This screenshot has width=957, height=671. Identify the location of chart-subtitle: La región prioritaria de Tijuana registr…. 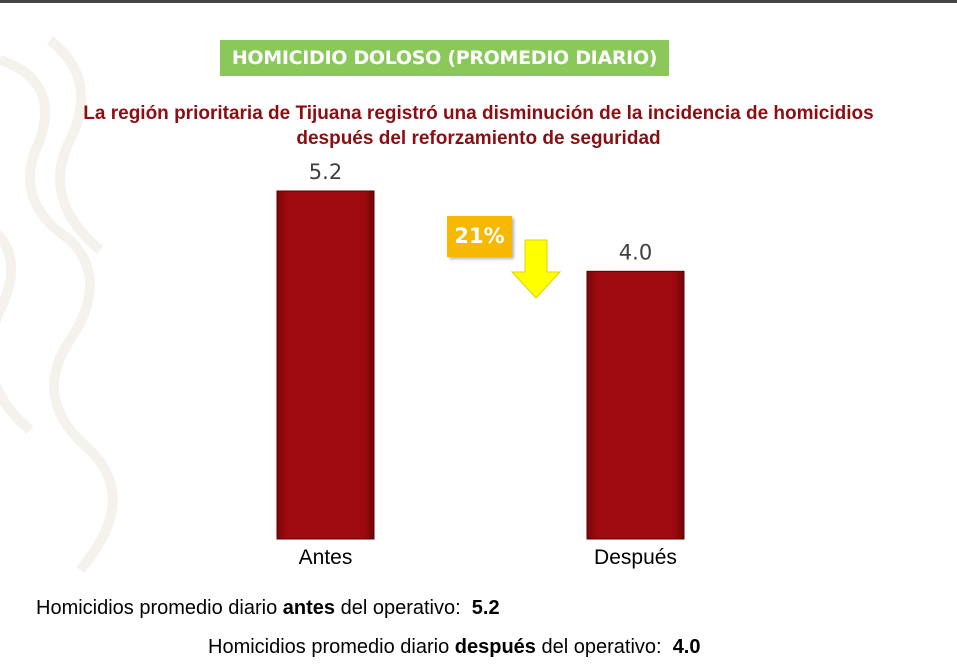
(478, 126).